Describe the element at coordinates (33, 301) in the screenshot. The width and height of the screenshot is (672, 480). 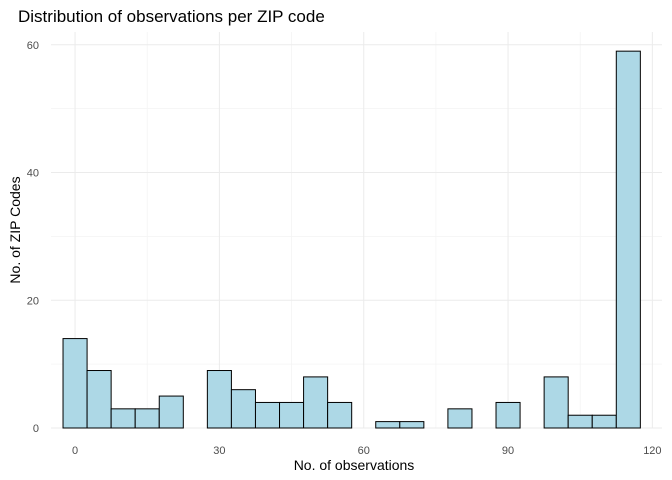
I see `y-tick-label: 20` at that location.